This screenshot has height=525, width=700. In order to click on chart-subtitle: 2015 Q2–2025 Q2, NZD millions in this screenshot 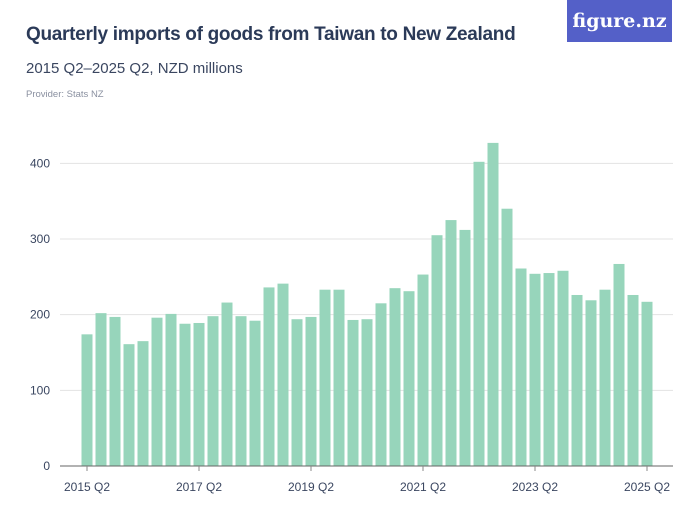, I will do `click(134, 68)`.